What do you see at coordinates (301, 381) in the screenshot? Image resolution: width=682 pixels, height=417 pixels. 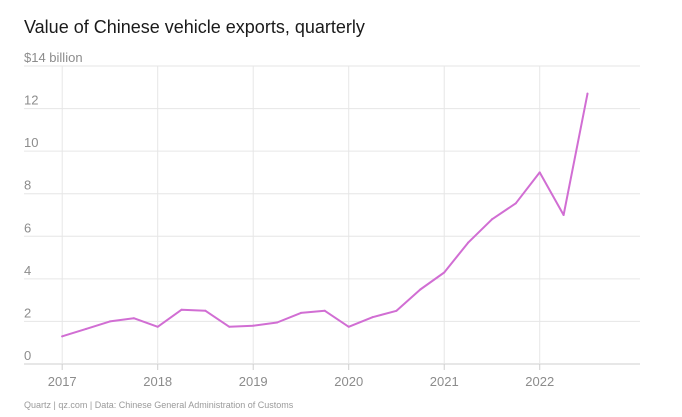 I see `x-axis-ticks: 2017 2018 2019 2020 2021 2022` at bounding box center [301, 381].